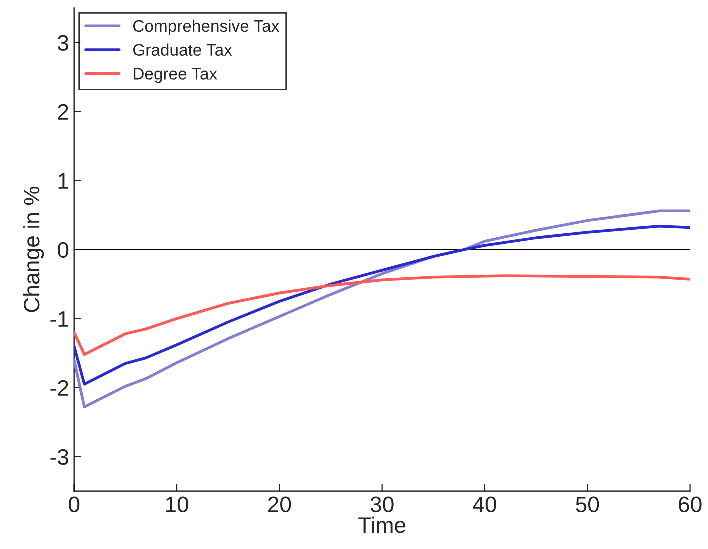 The image size is (708, 549). What do you see at coordinates (176, 76) in the screenshot?
I see `legend-label: Degree Tax` at bounding box center [176, 76].